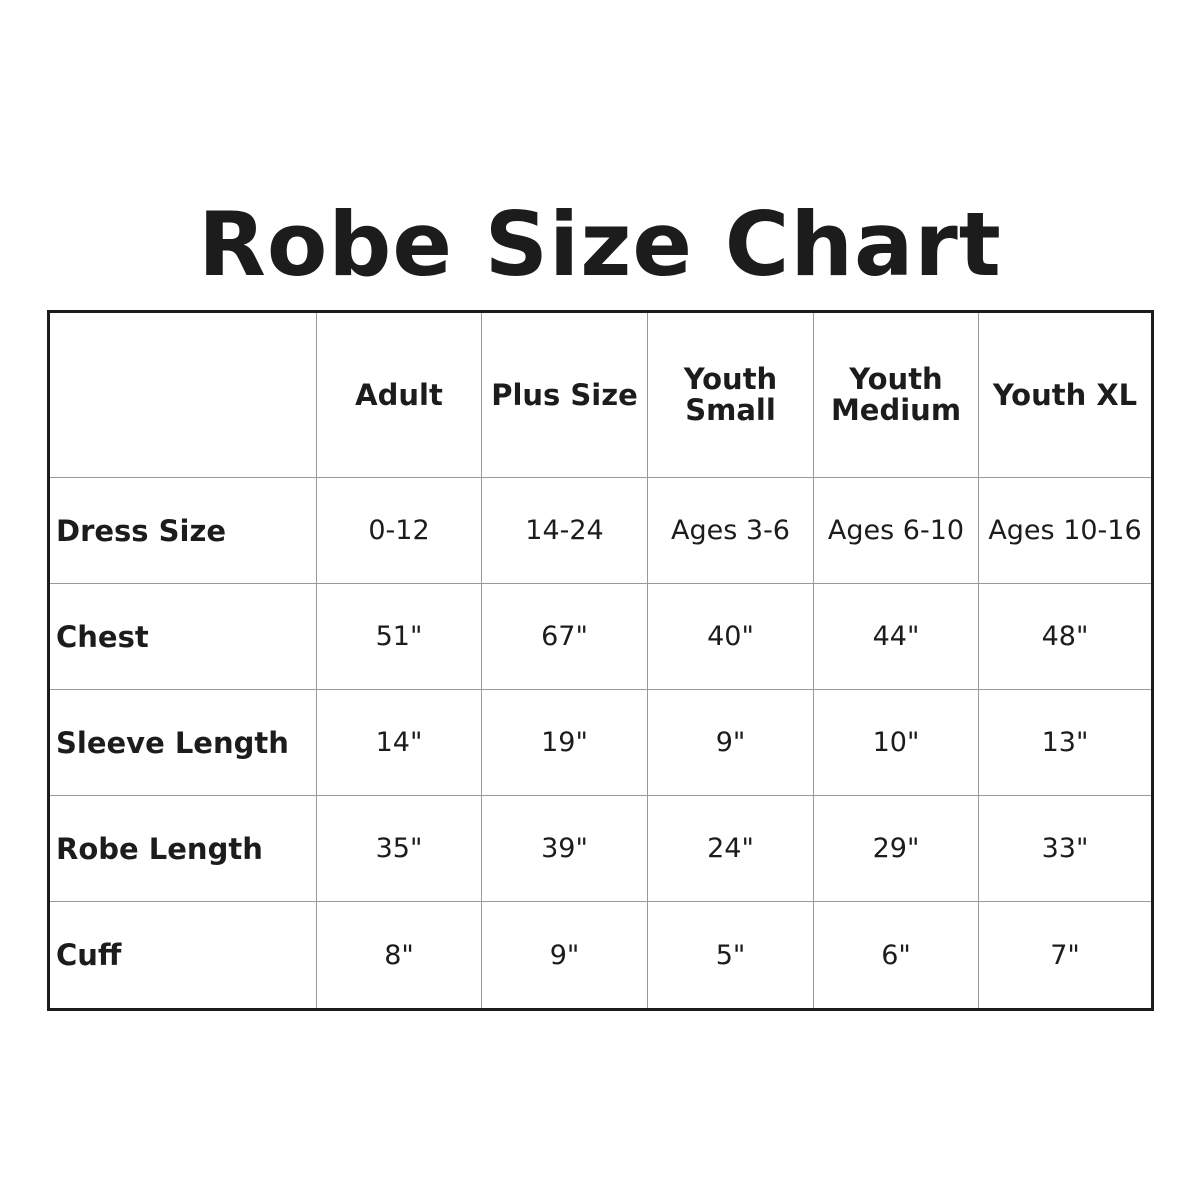  What do you see at coordinates (565, 395) in the screenshot?
I see `column-header: Plus Size` at bounding box center [565, 395].